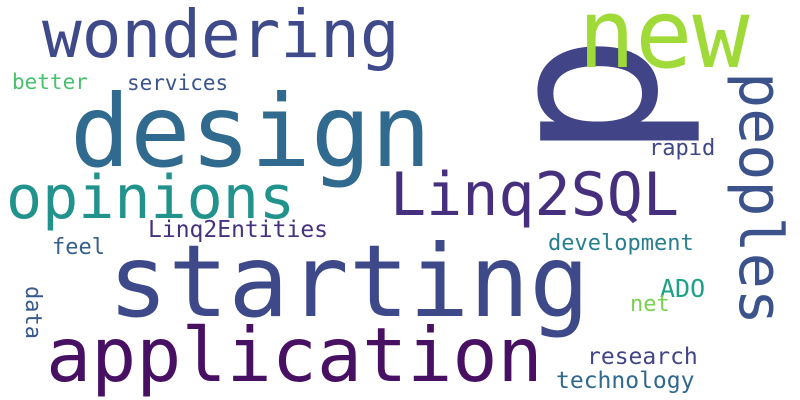  Describe the element at coordinates (621, 243) in the screenshot. I see `word-development: development` at that location.